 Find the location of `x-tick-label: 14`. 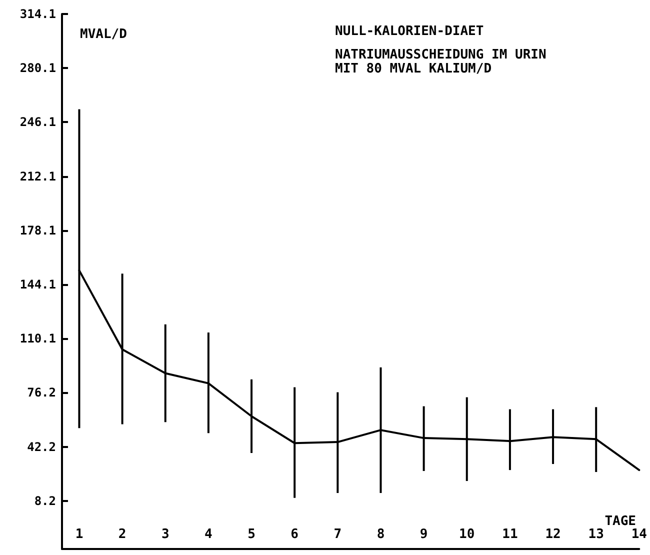

x-tick-label: 14 is located at coordinates (639, 534).